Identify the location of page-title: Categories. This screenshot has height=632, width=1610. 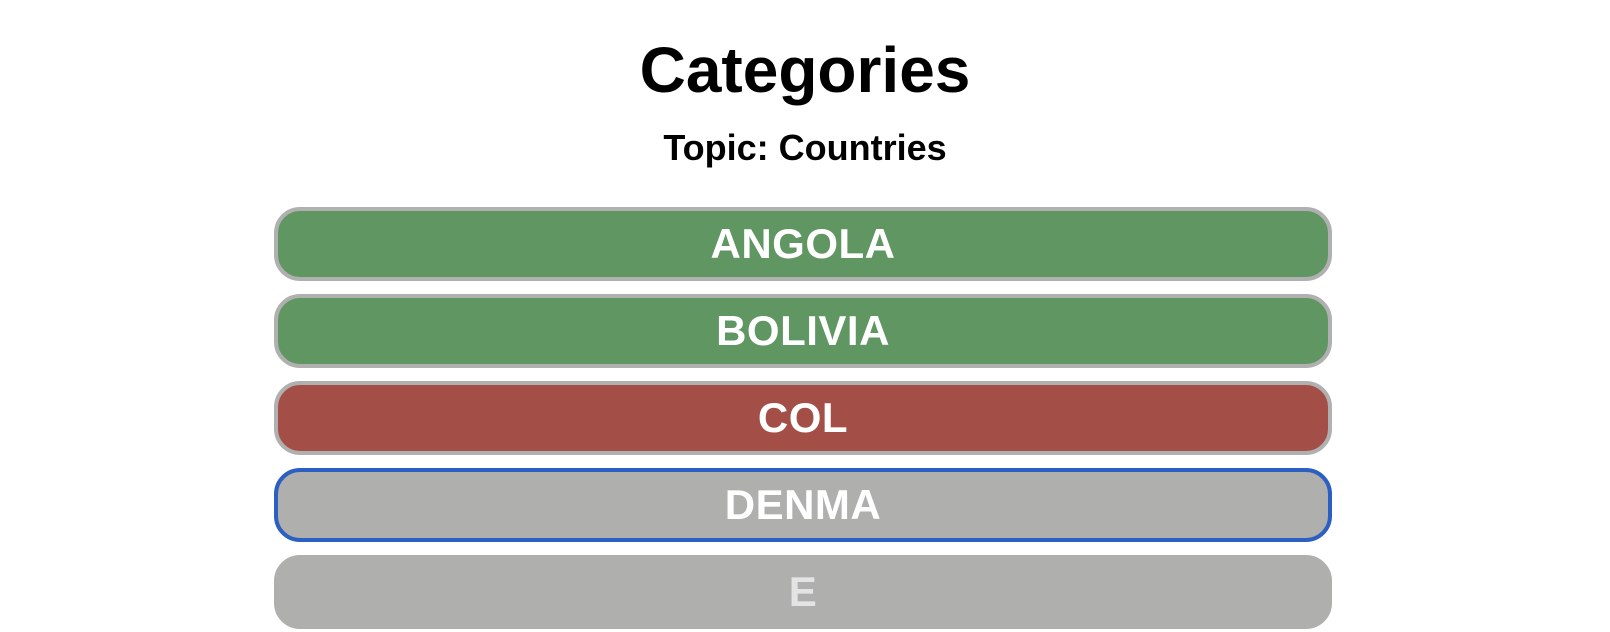
(805, 70).